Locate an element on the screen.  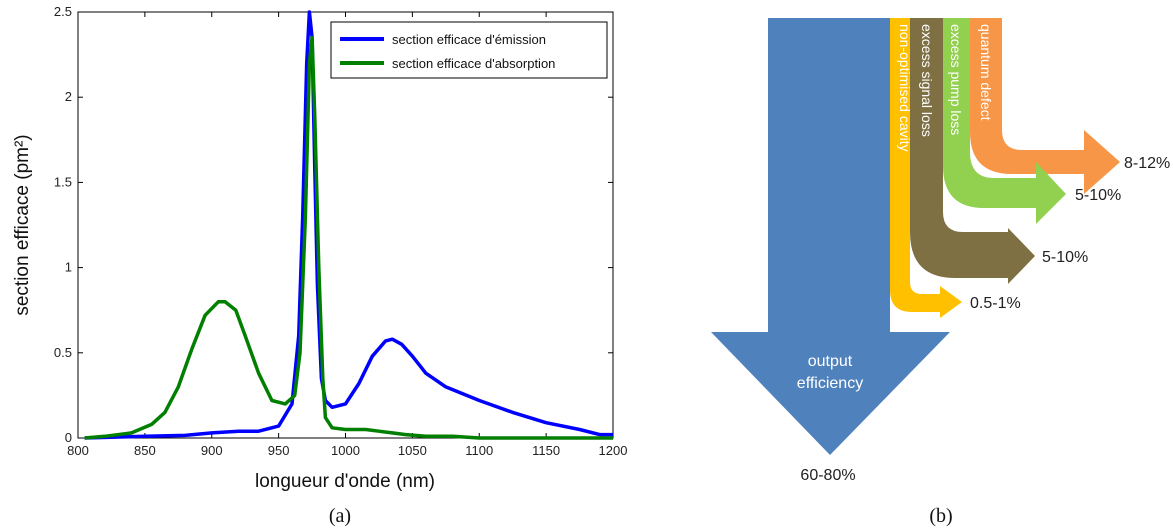
y-tick-label: 1.5 is located at coordinates (63, 181).